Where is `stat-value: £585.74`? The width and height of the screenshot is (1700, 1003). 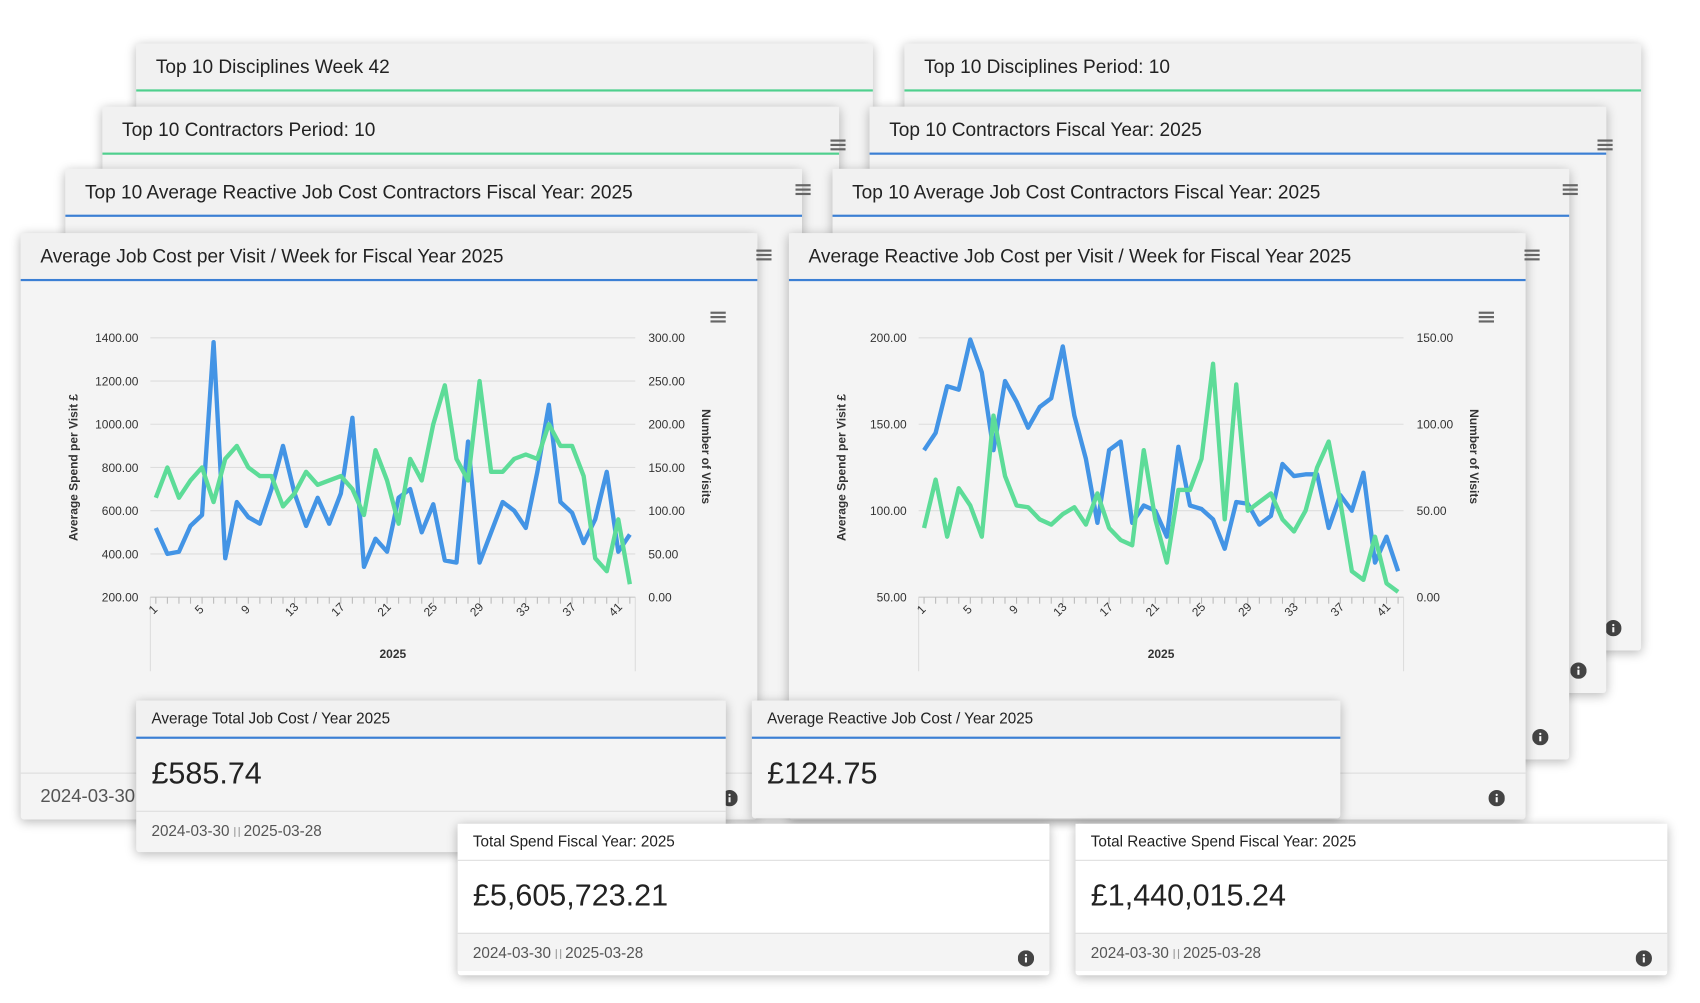
stat-value: £585.74 is located at coordinates (206, 773).